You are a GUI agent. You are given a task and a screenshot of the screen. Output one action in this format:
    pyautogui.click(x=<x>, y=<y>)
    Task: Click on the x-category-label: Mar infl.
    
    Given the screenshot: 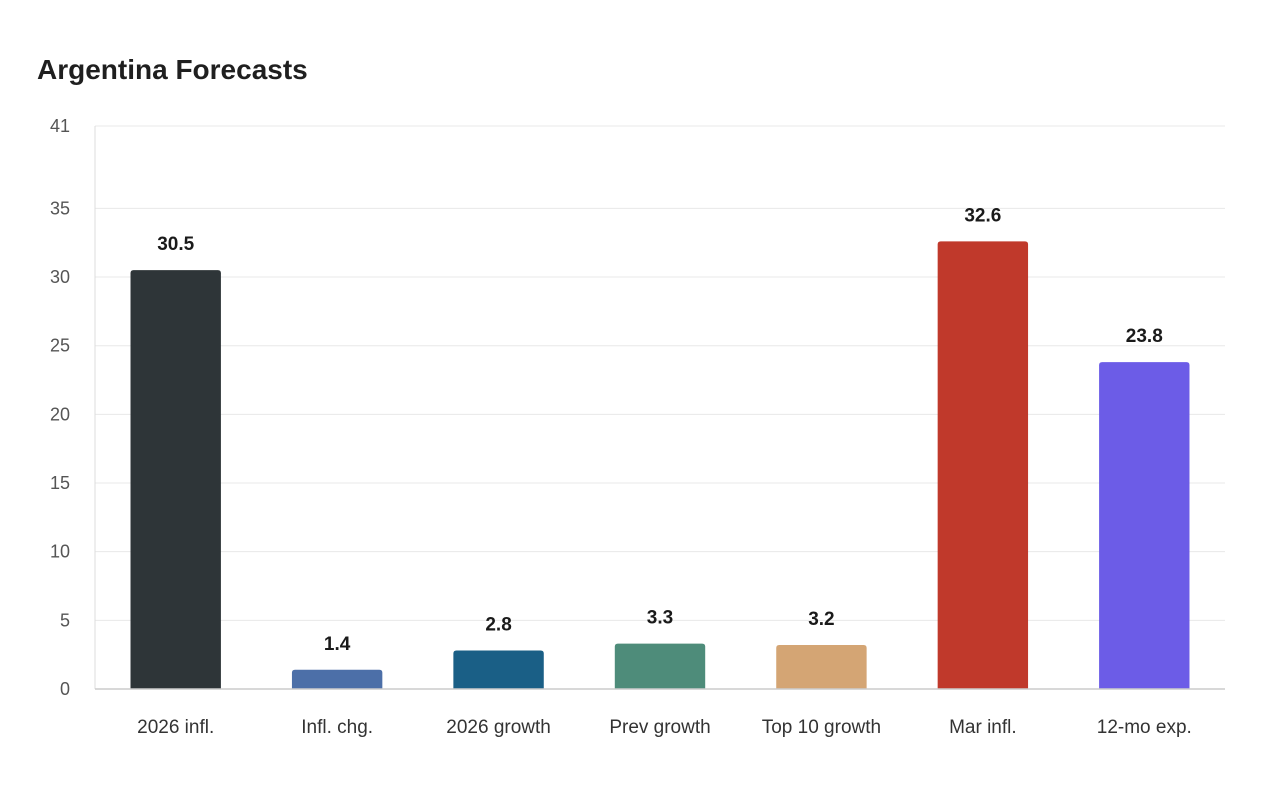 What is the action you would take?
    pyautogui.click(x=983, y=727)
    